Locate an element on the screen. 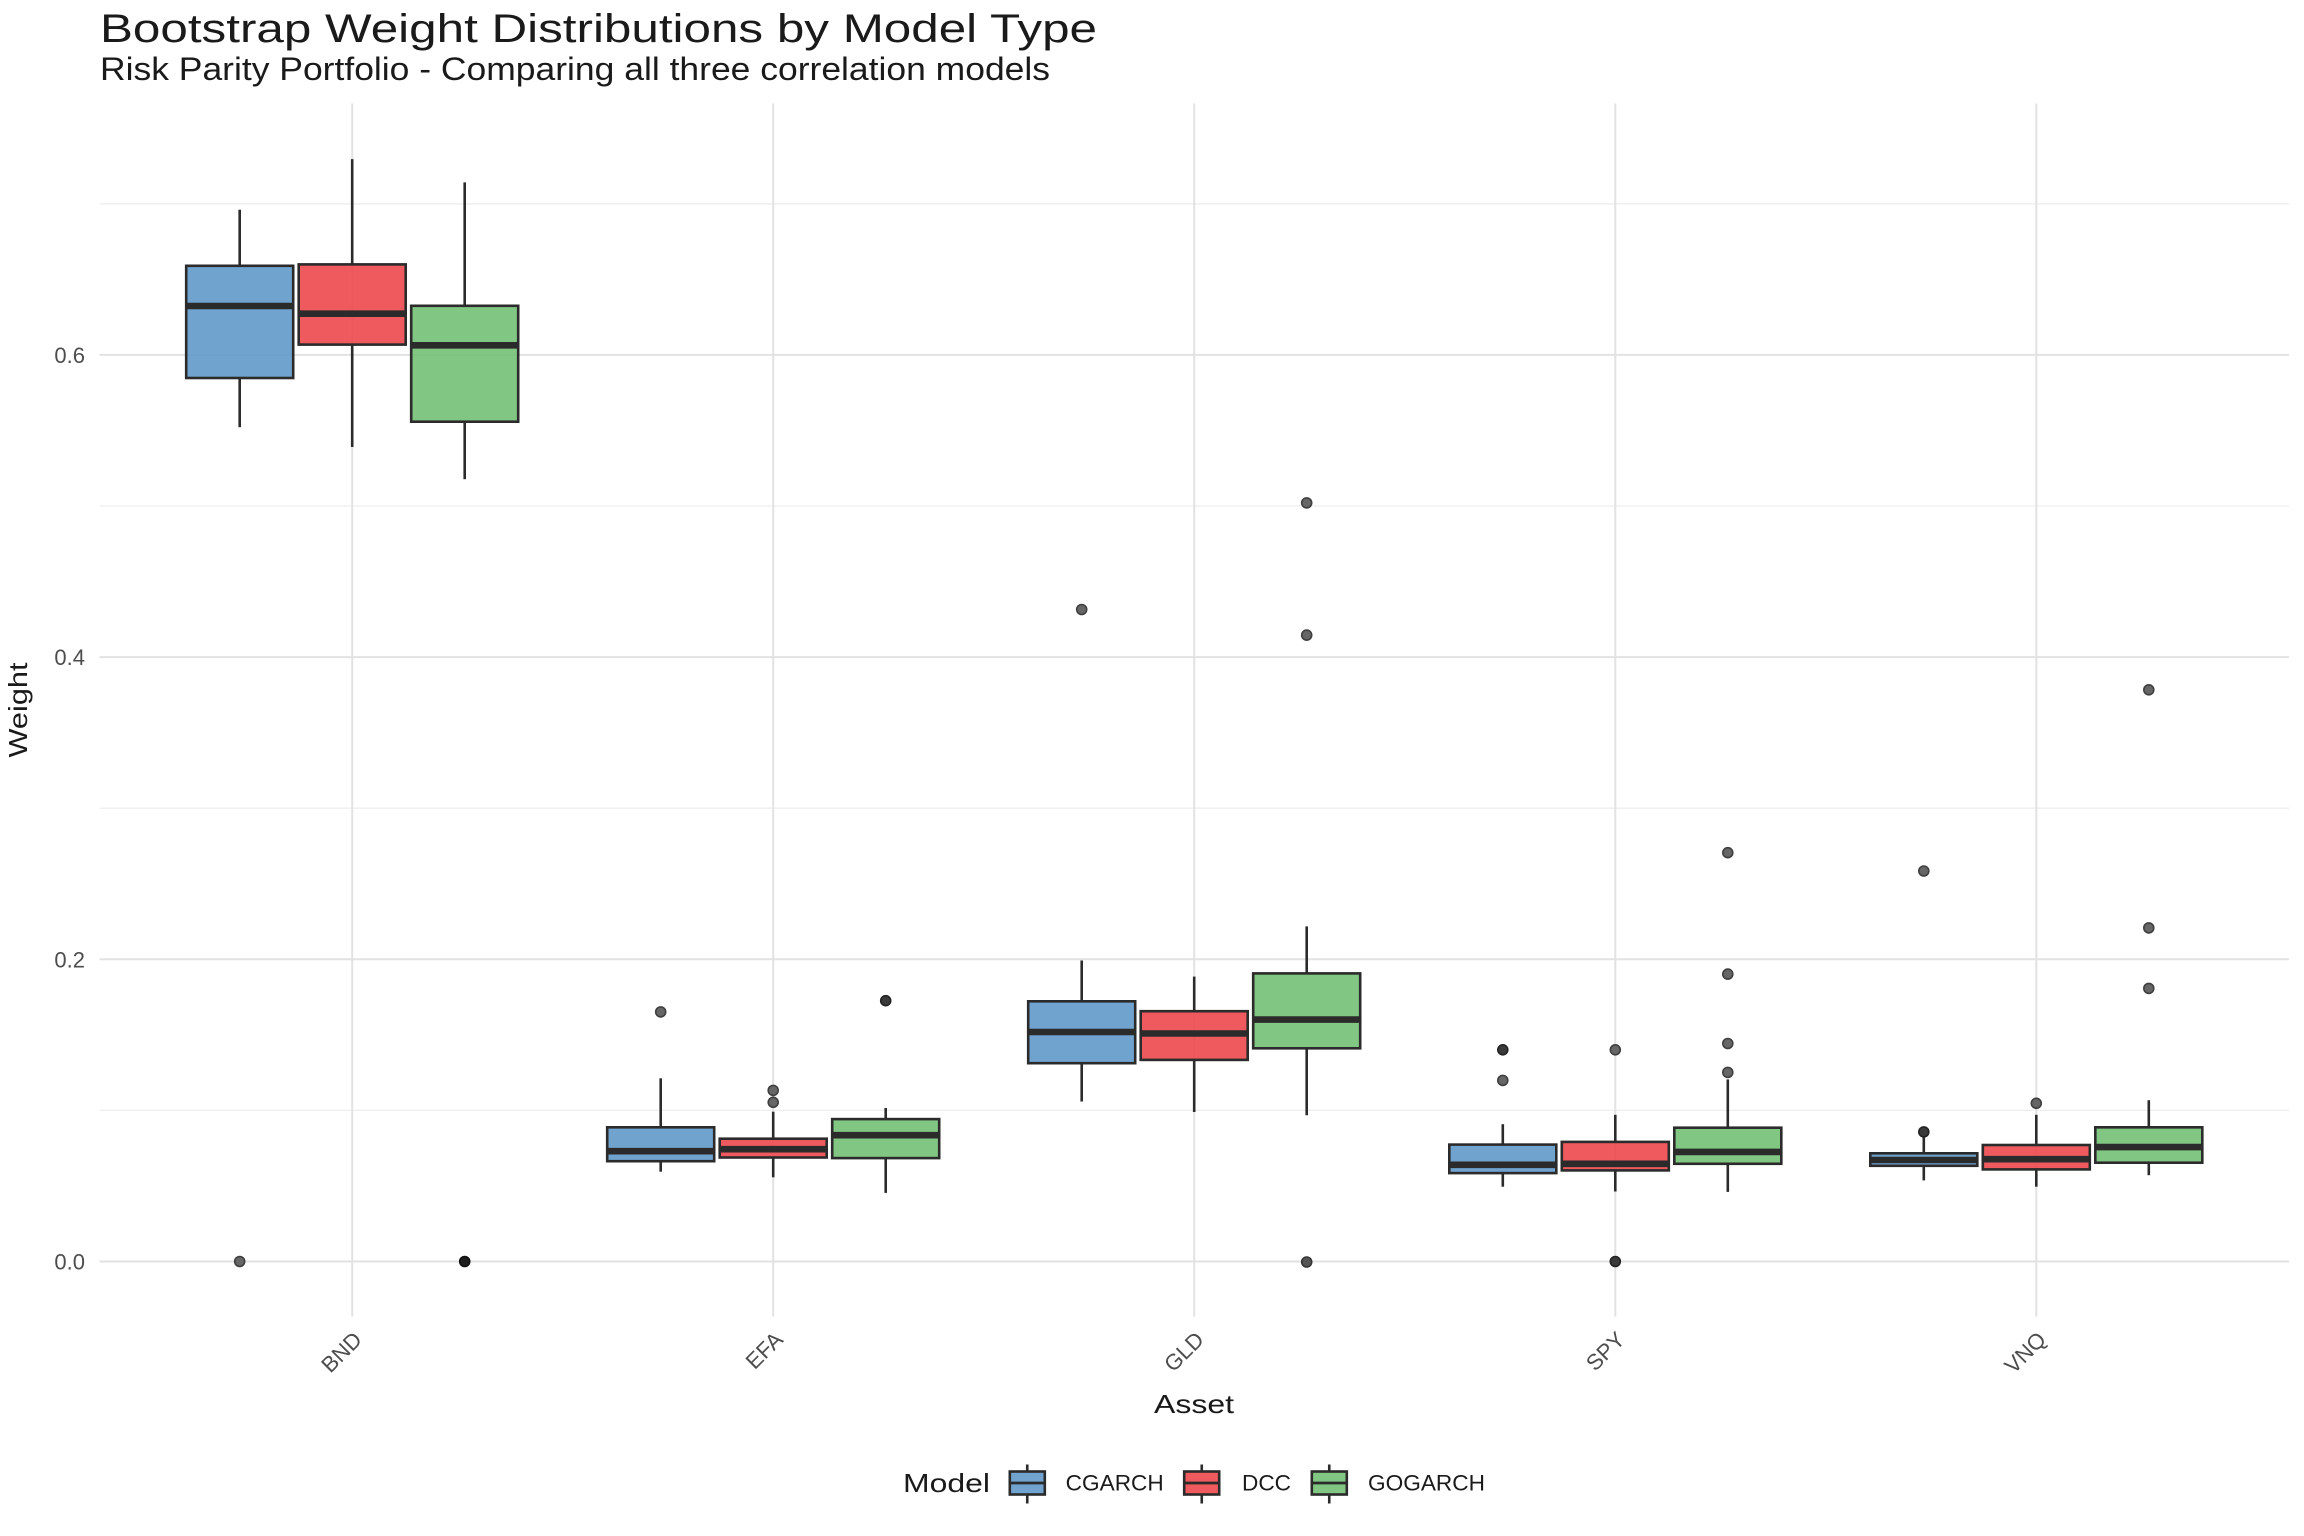  svg-text: 0.6 is located at coordinates (69, 355).